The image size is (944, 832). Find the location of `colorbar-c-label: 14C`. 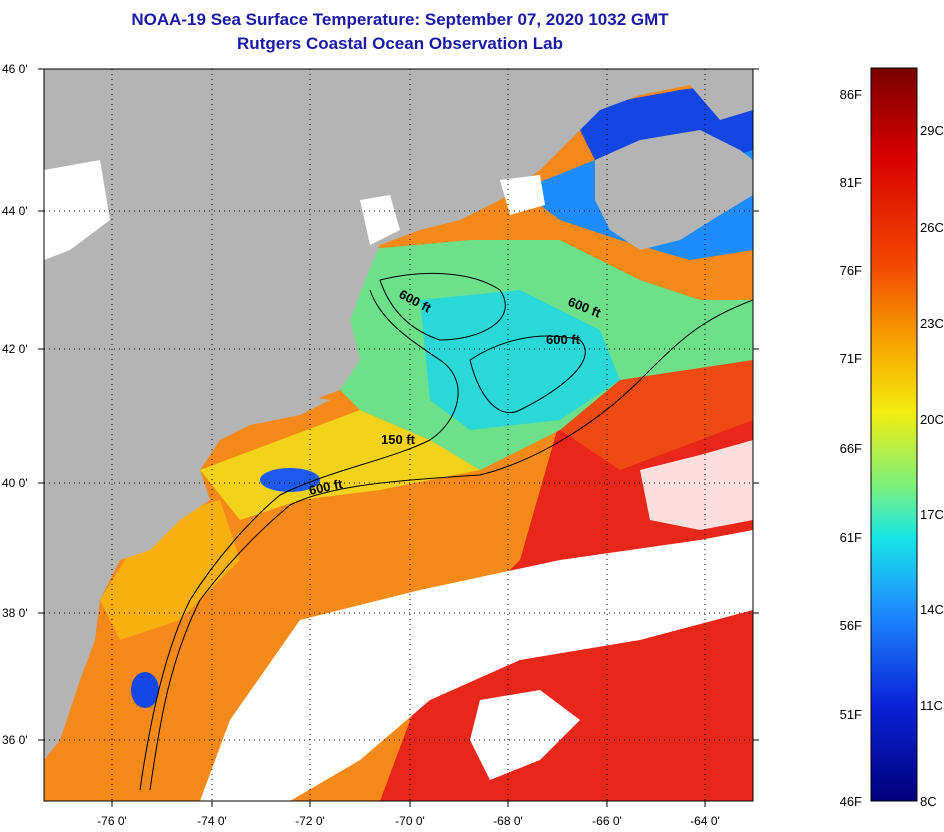

colorbar-c-label: 14C is located at coordinates (932, 609).